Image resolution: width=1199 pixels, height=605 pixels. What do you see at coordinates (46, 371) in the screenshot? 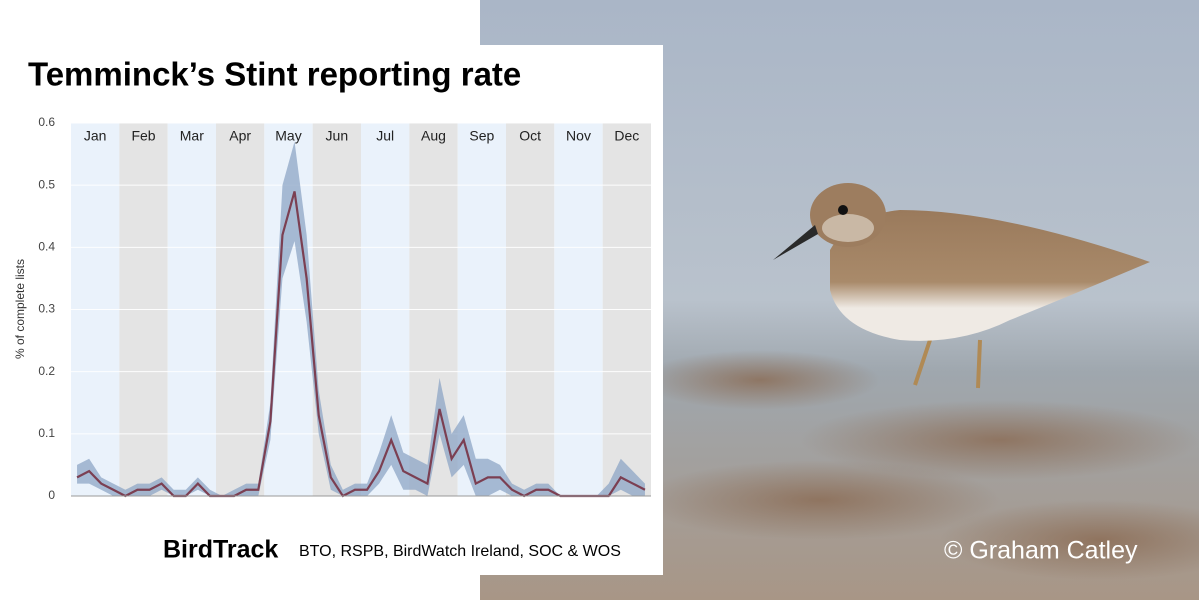
I see `y-tick-label: 0.2` at bounding box center [46, 371].